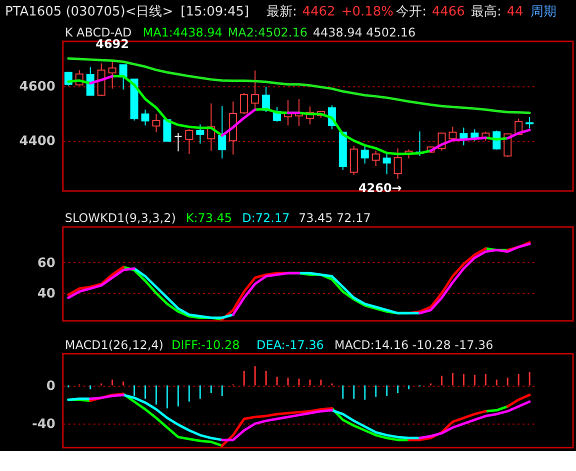  Describe the element at coordinates (371, 345) in the screenshot. I see `text: MACD:14.16` at that location.